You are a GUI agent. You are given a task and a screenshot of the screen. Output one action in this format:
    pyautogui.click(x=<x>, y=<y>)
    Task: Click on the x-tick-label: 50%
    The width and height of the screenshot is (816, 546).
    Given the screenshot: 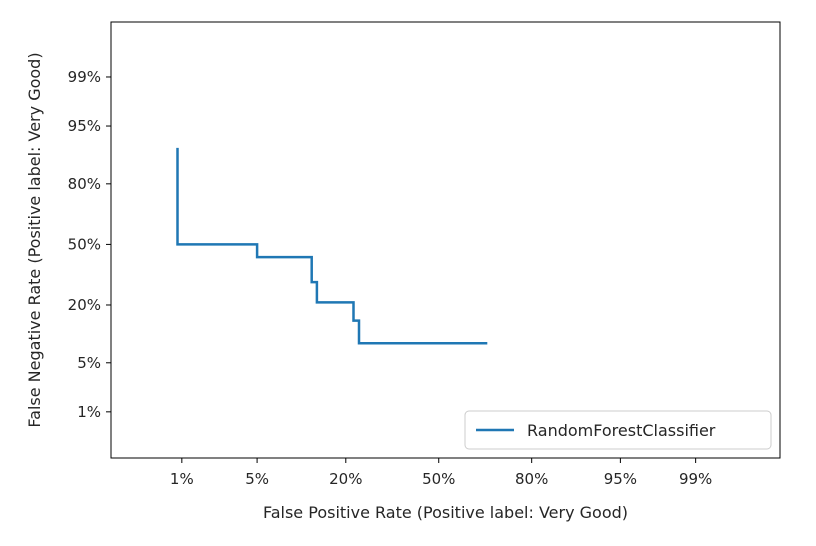 What is the action you would take?
    pyautogui.click(x=438, y=479)
    